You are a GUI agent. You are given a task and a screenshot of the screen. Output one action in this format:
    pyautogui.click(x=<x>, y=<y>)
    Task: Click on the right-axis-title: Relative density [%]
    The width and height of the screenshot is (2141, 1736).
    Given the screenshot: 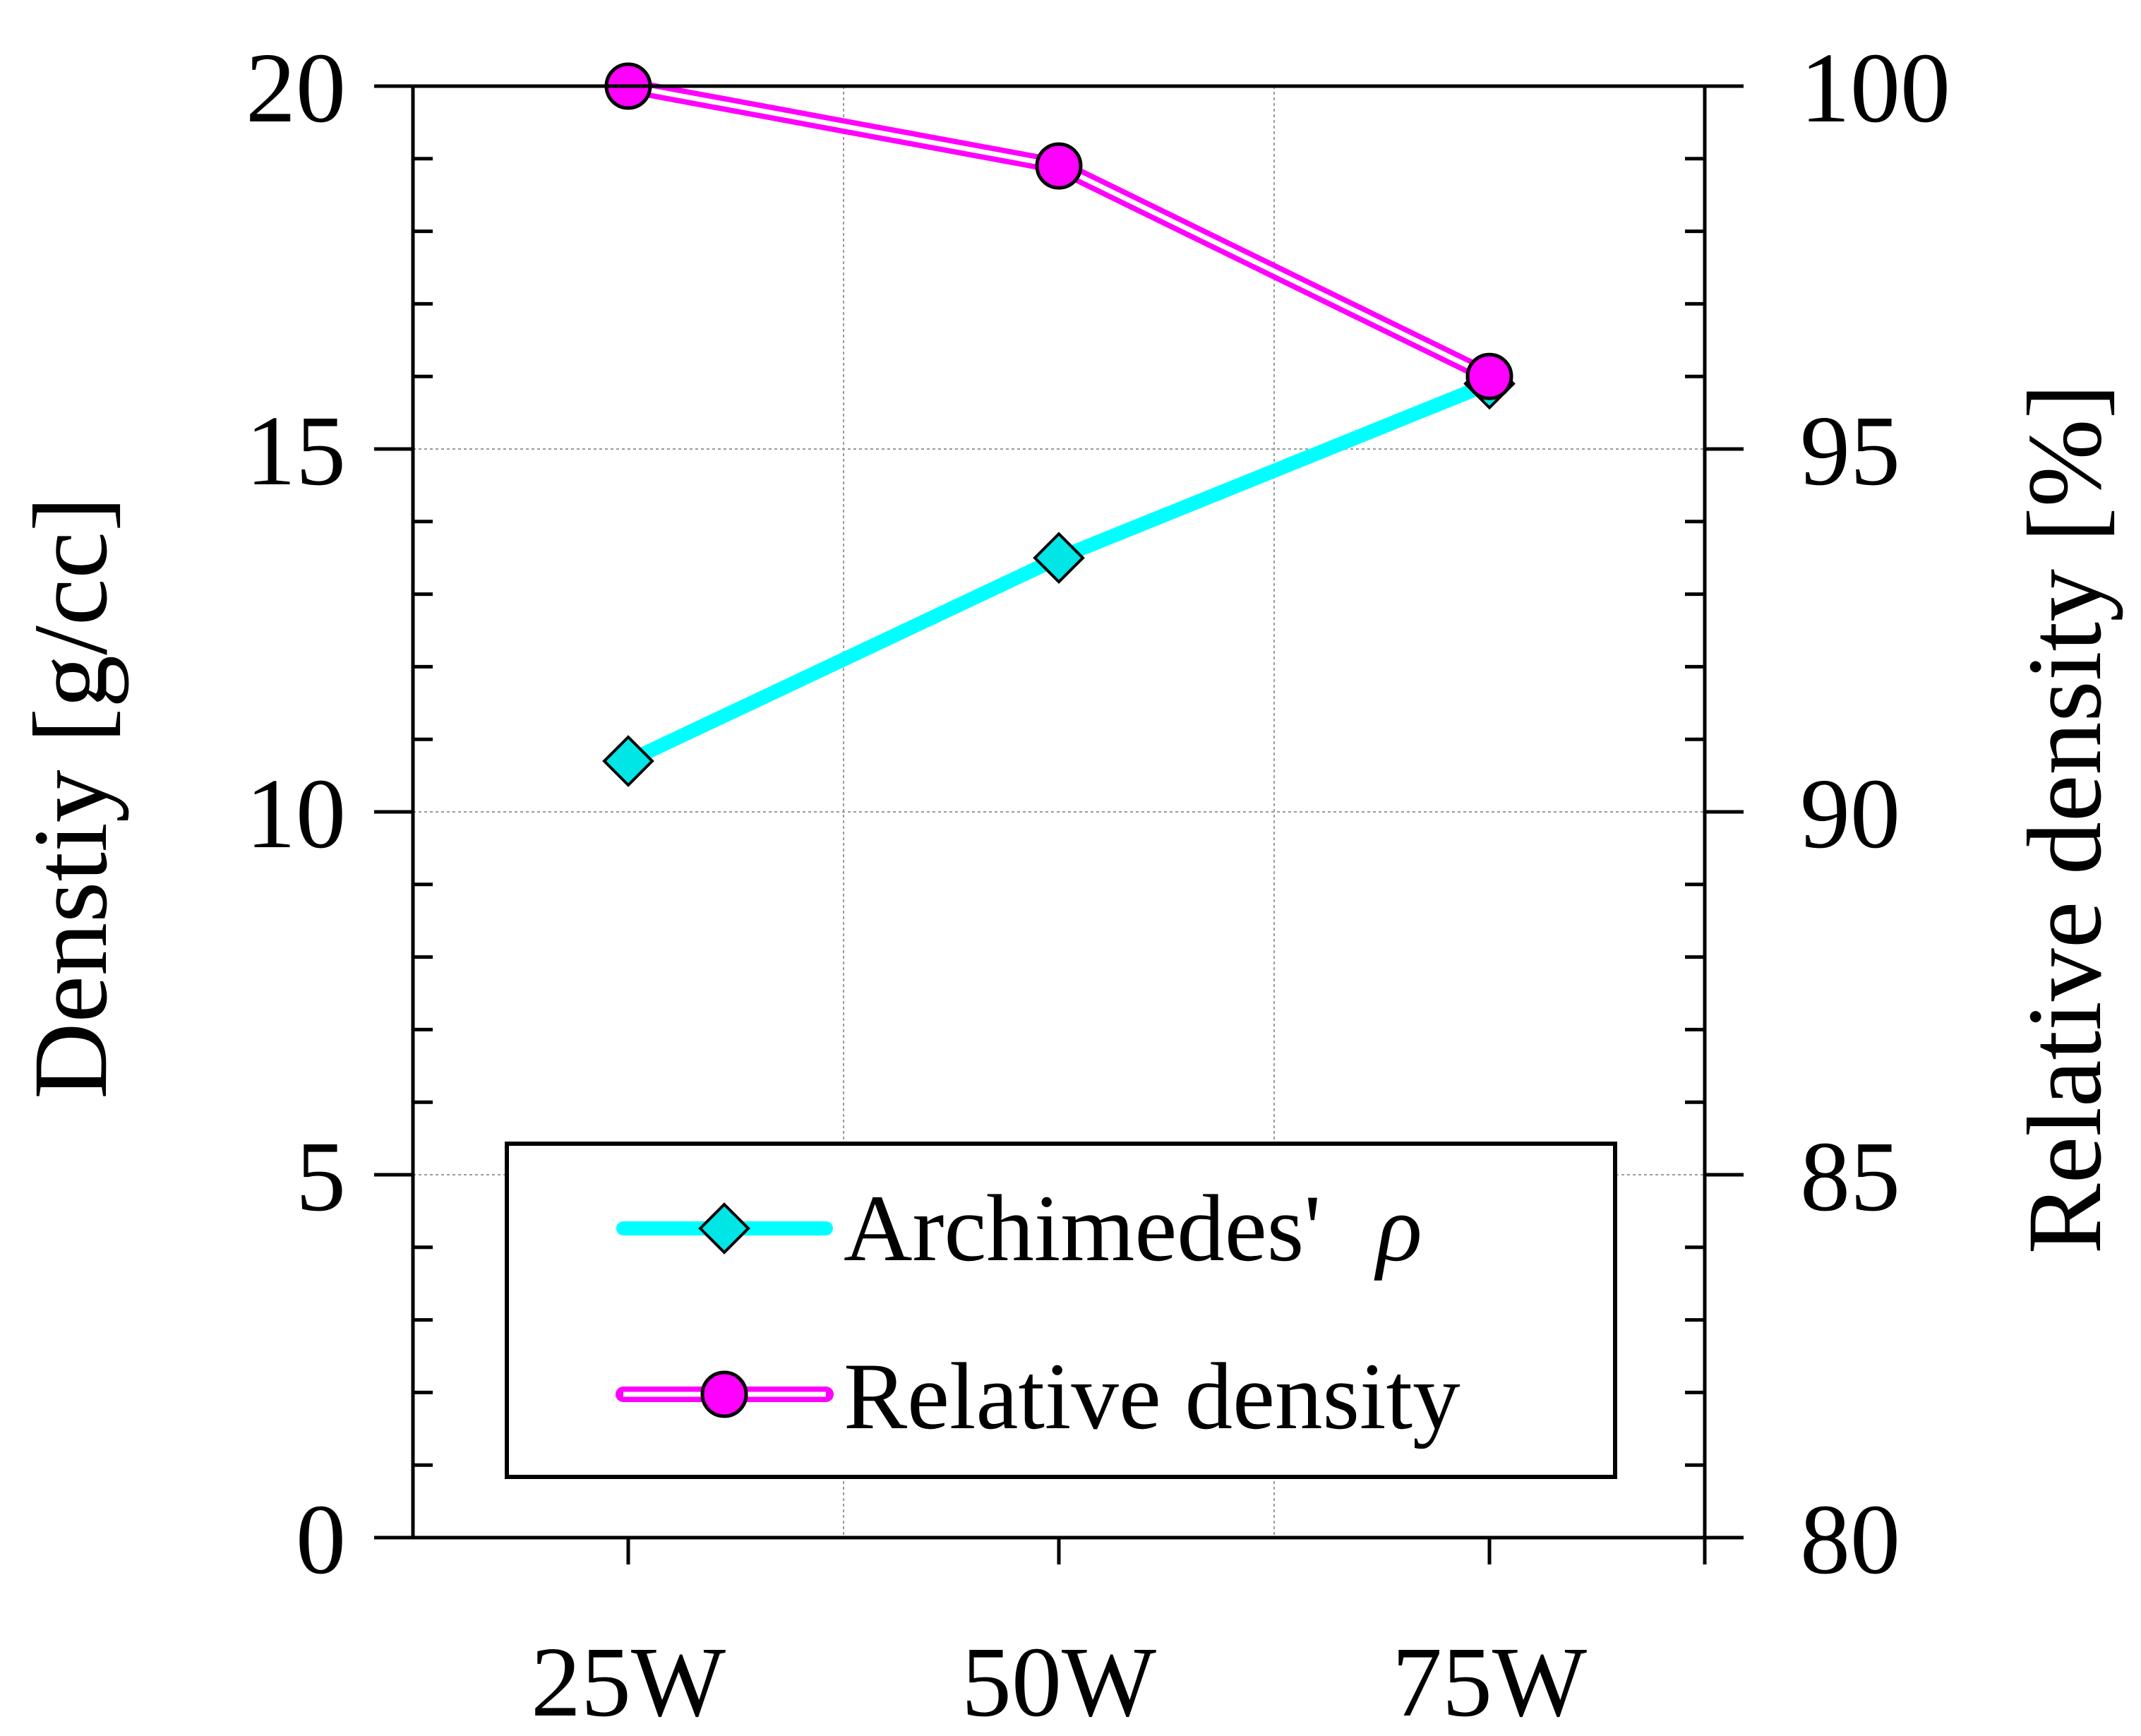 What is the action you would take?
    pyautogui.click(x=2065, y=819)
    